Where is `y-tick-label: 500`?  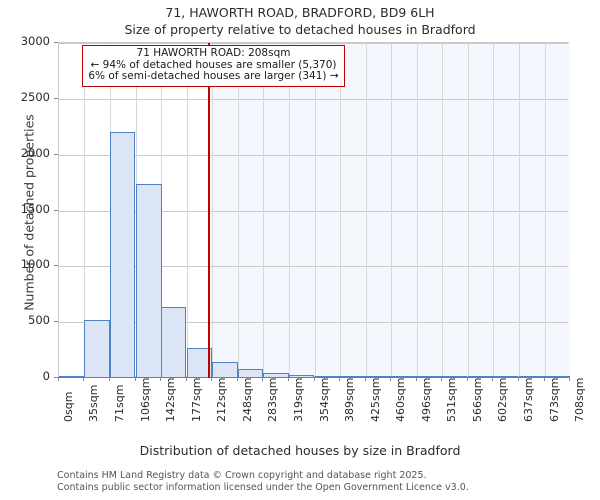 y-tick-label: 500 is located at coordinates (39, 320).